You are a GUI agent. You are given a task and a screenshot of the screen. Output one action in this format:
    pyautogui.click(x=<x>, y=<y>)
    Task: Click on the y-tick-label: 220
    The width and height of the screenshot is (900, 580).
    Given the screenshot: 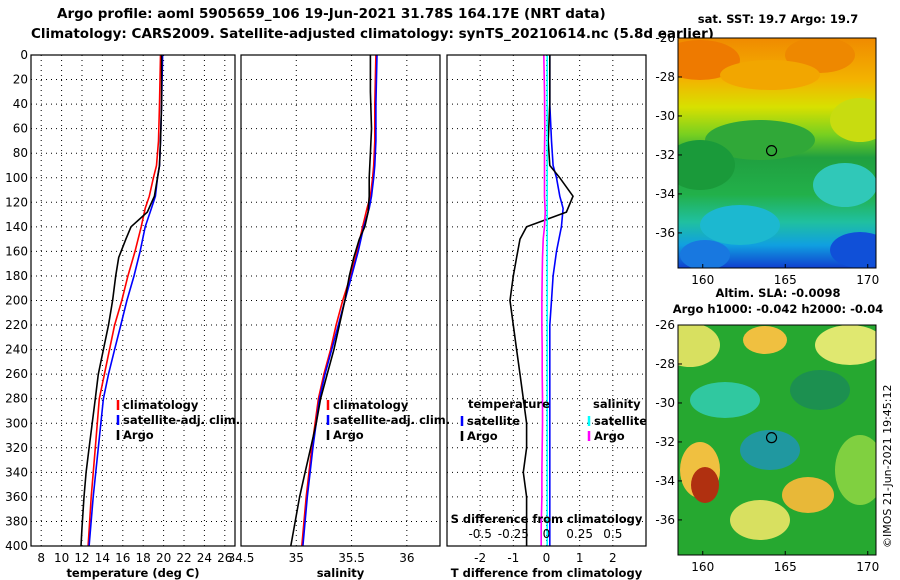 What is the action you would take?
    pyautogui.click(x=16, y=325)
    